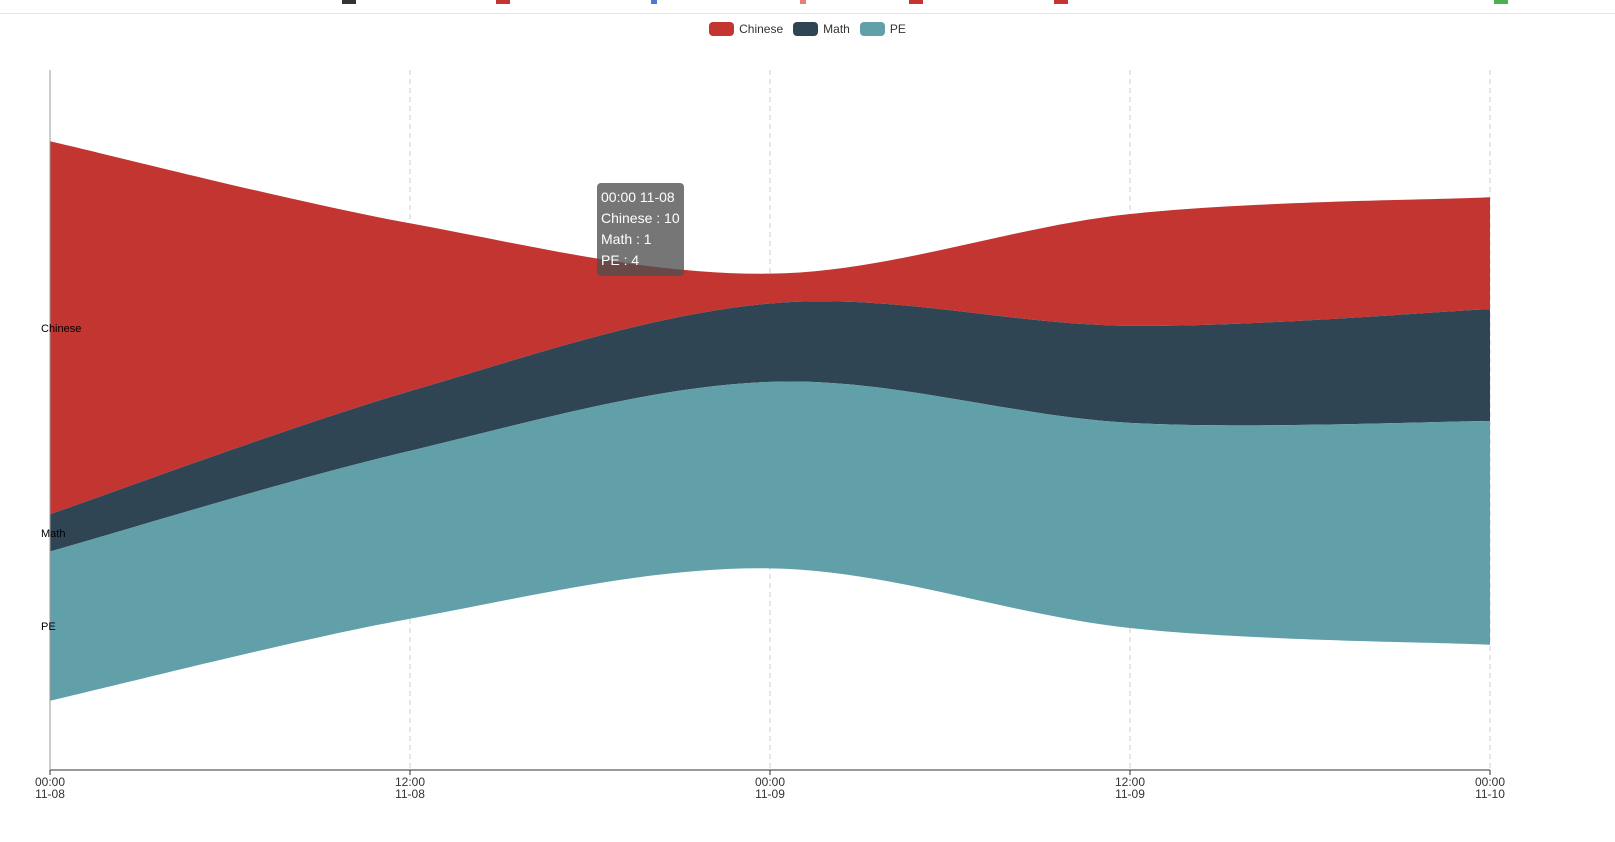 Image resolution: width=1615 pixels, height=842 pixels. I want to click on legend-item-pe: PE, so click(882, 29).